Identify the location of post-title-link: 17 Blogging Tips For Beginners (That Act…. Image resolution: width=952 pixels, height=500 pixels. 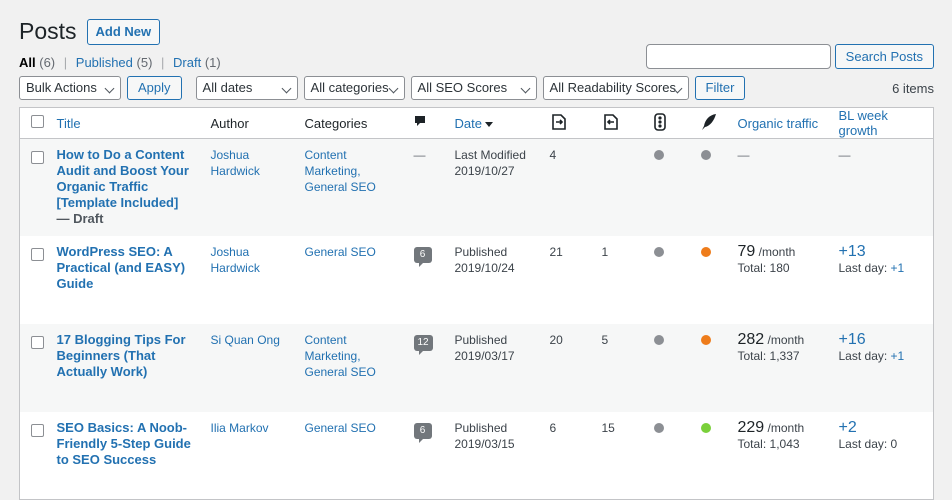
(121, 355).